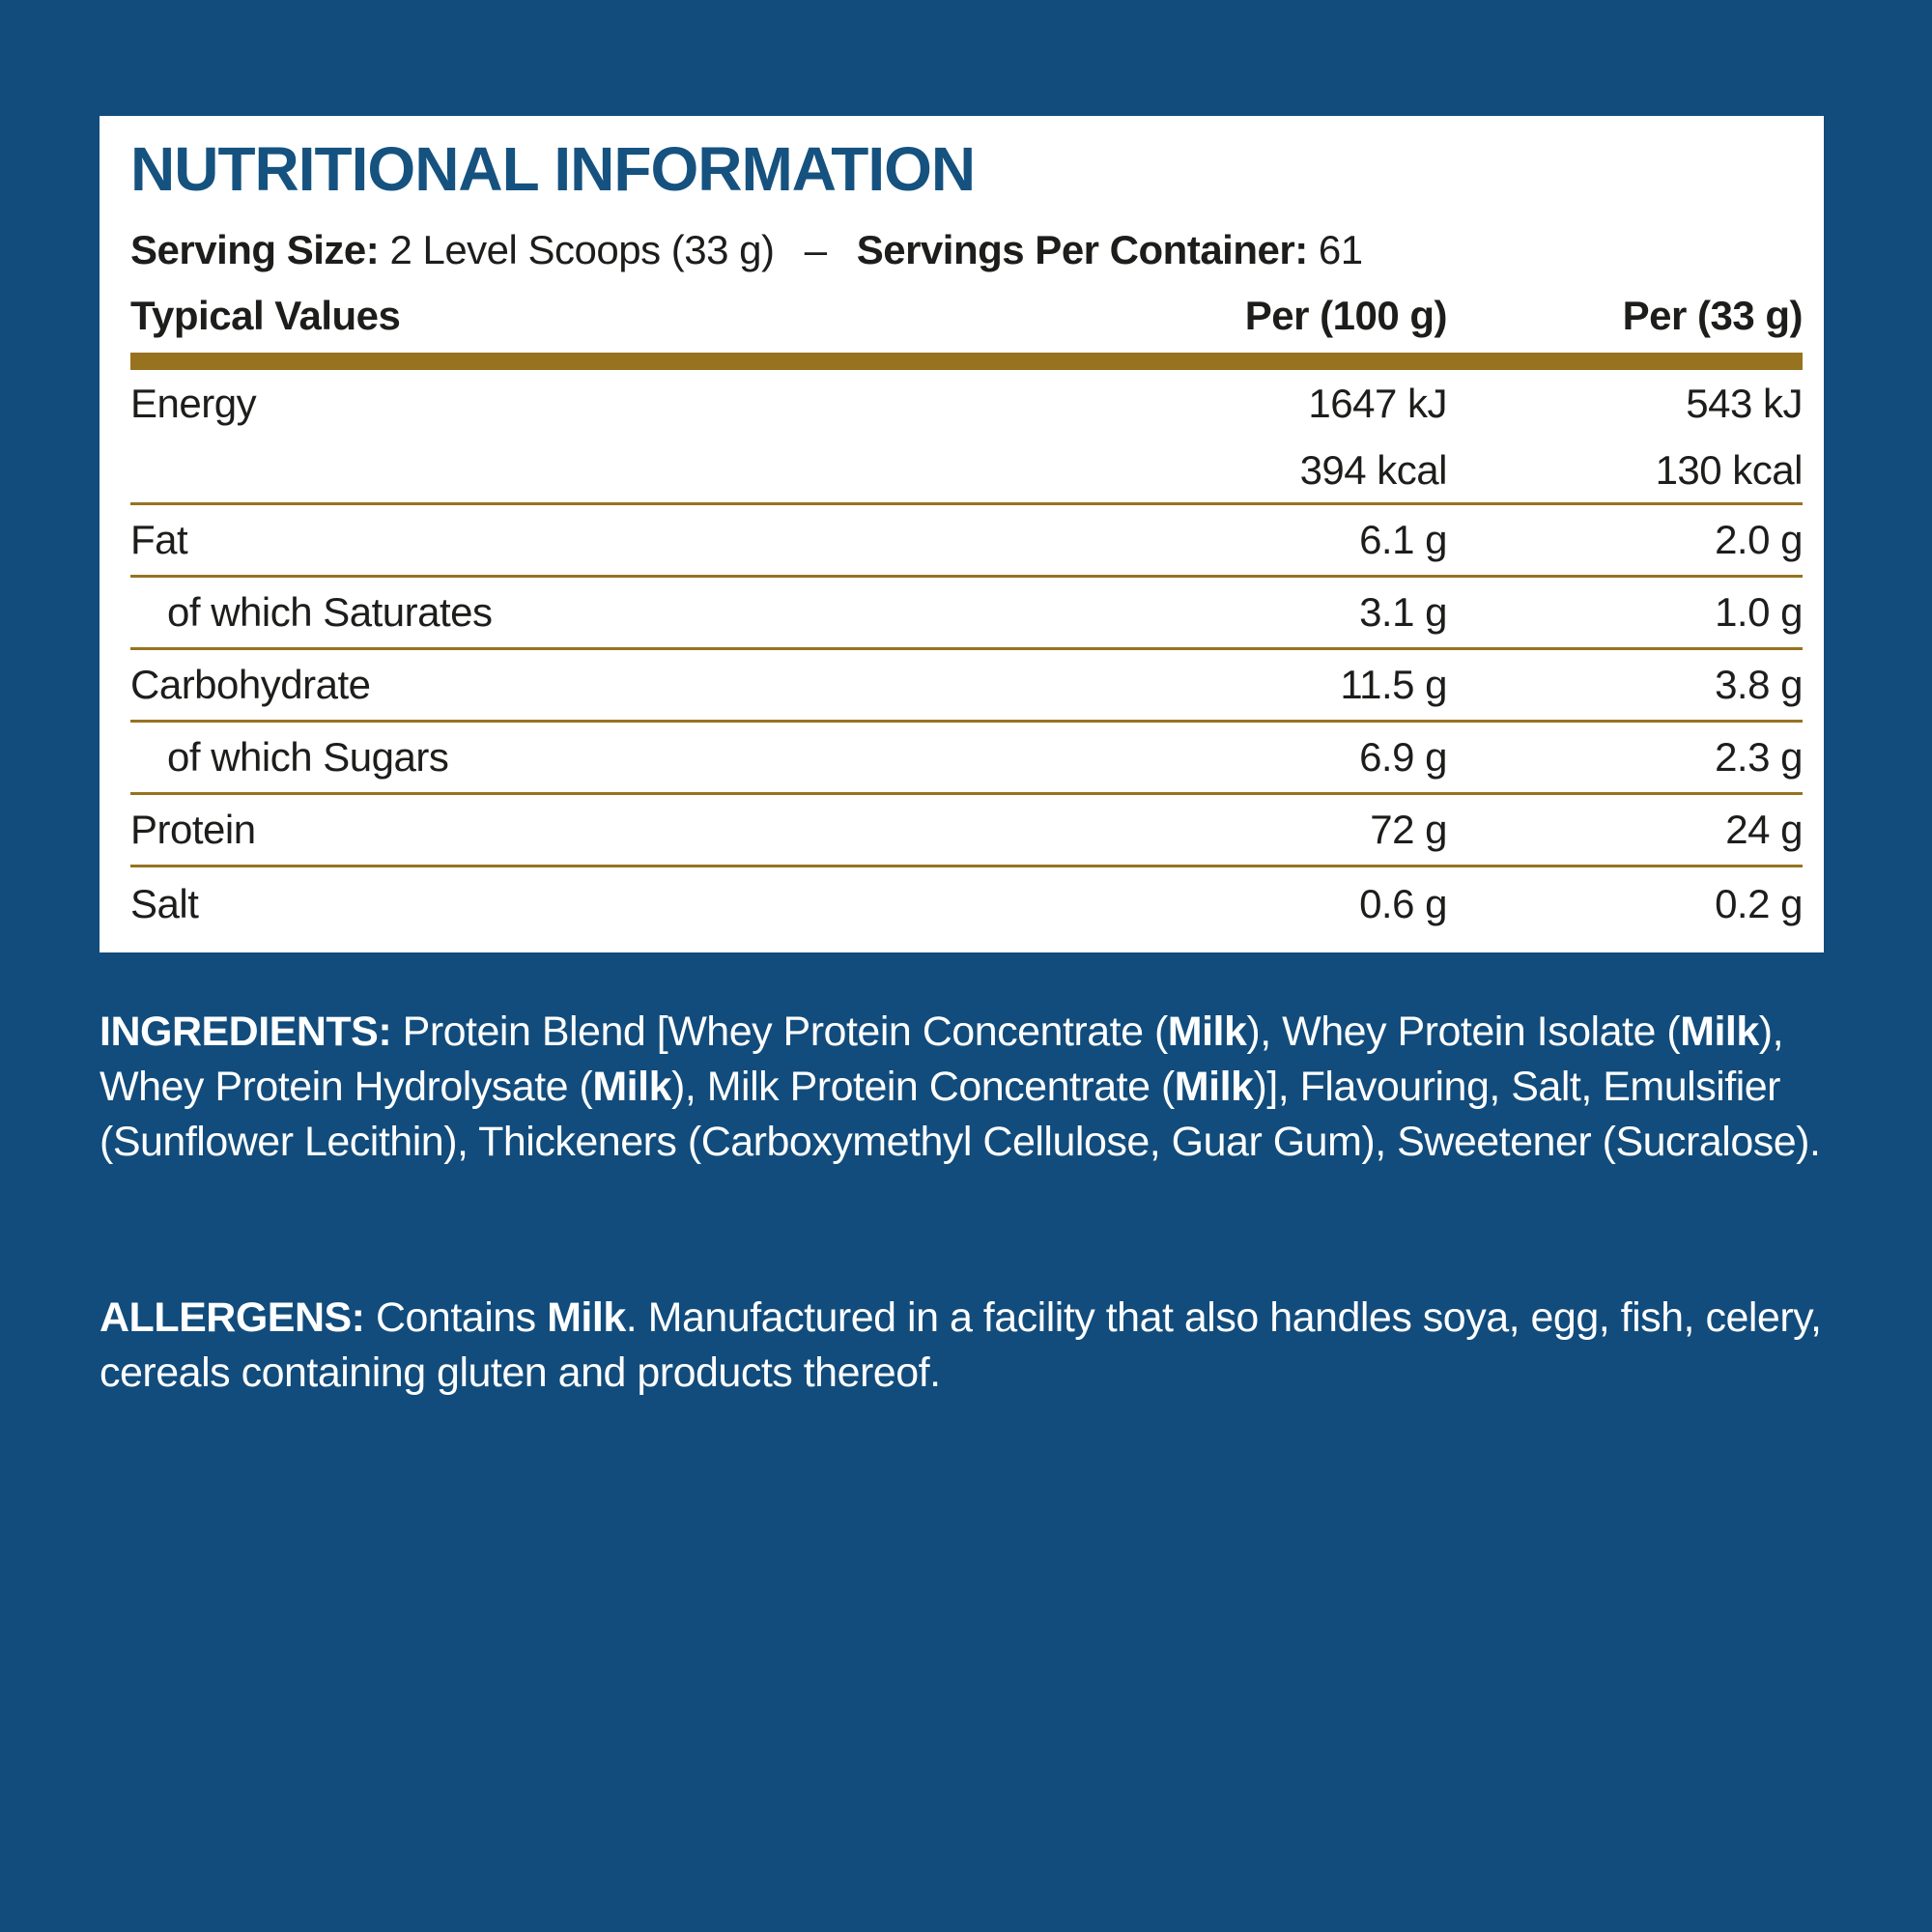  What do you see at coordinates (1744, 404) in the screenshot?
I see `row-value-per-33g: 543 kJ` at bounding box center [1744, 404].